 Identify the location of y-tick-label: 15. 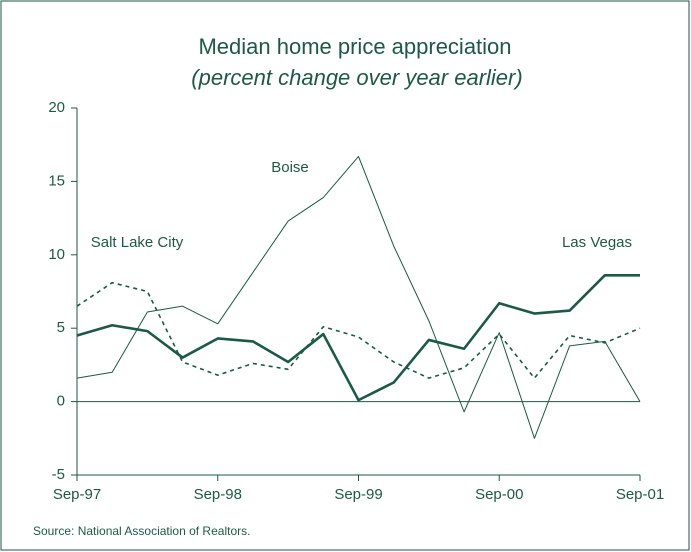
(56, 180).